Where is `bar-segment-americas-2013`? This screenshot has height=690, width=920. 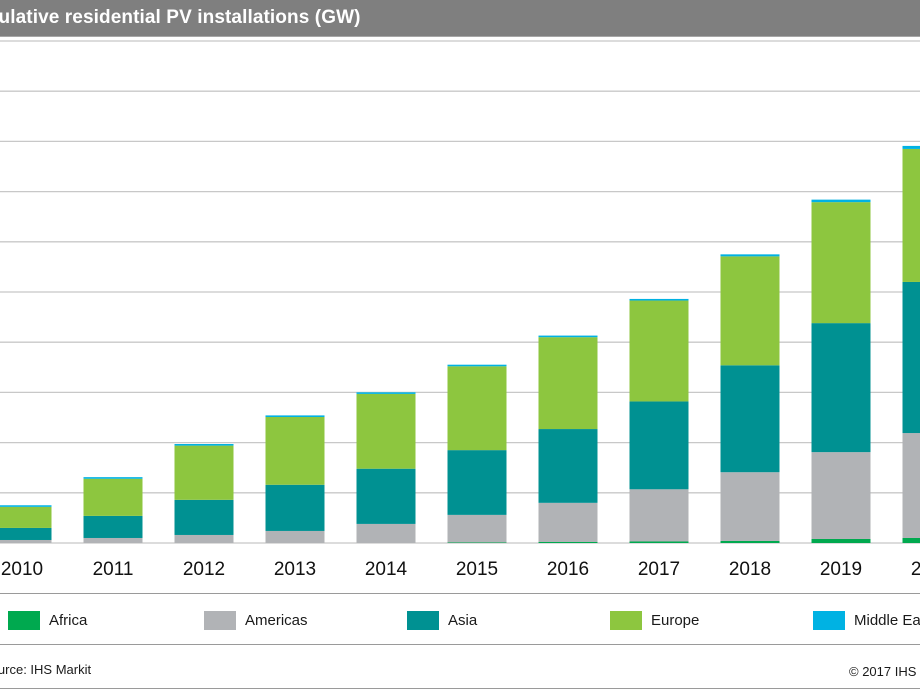 bar-segment-americas-2013 is located at coordinates (295, 536).